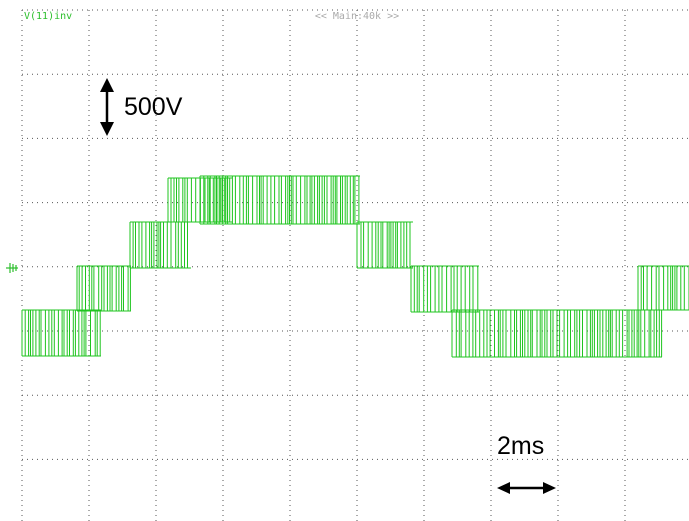 This screenshot has width=689, height=521. I want to click on time-arrow, so click(526, 488).